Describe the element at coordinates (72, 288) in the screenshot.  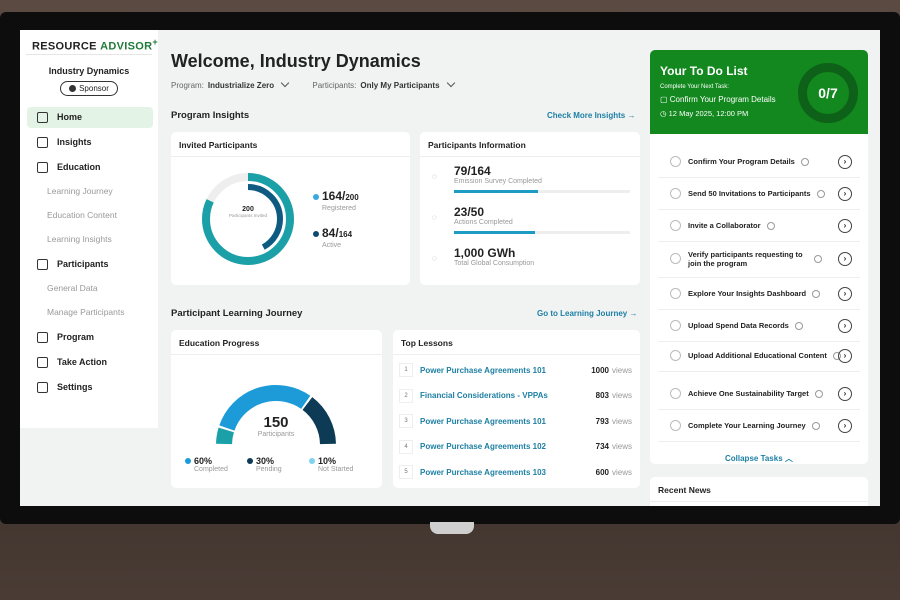
I see `sidebar-subitem: General Data` at that location.